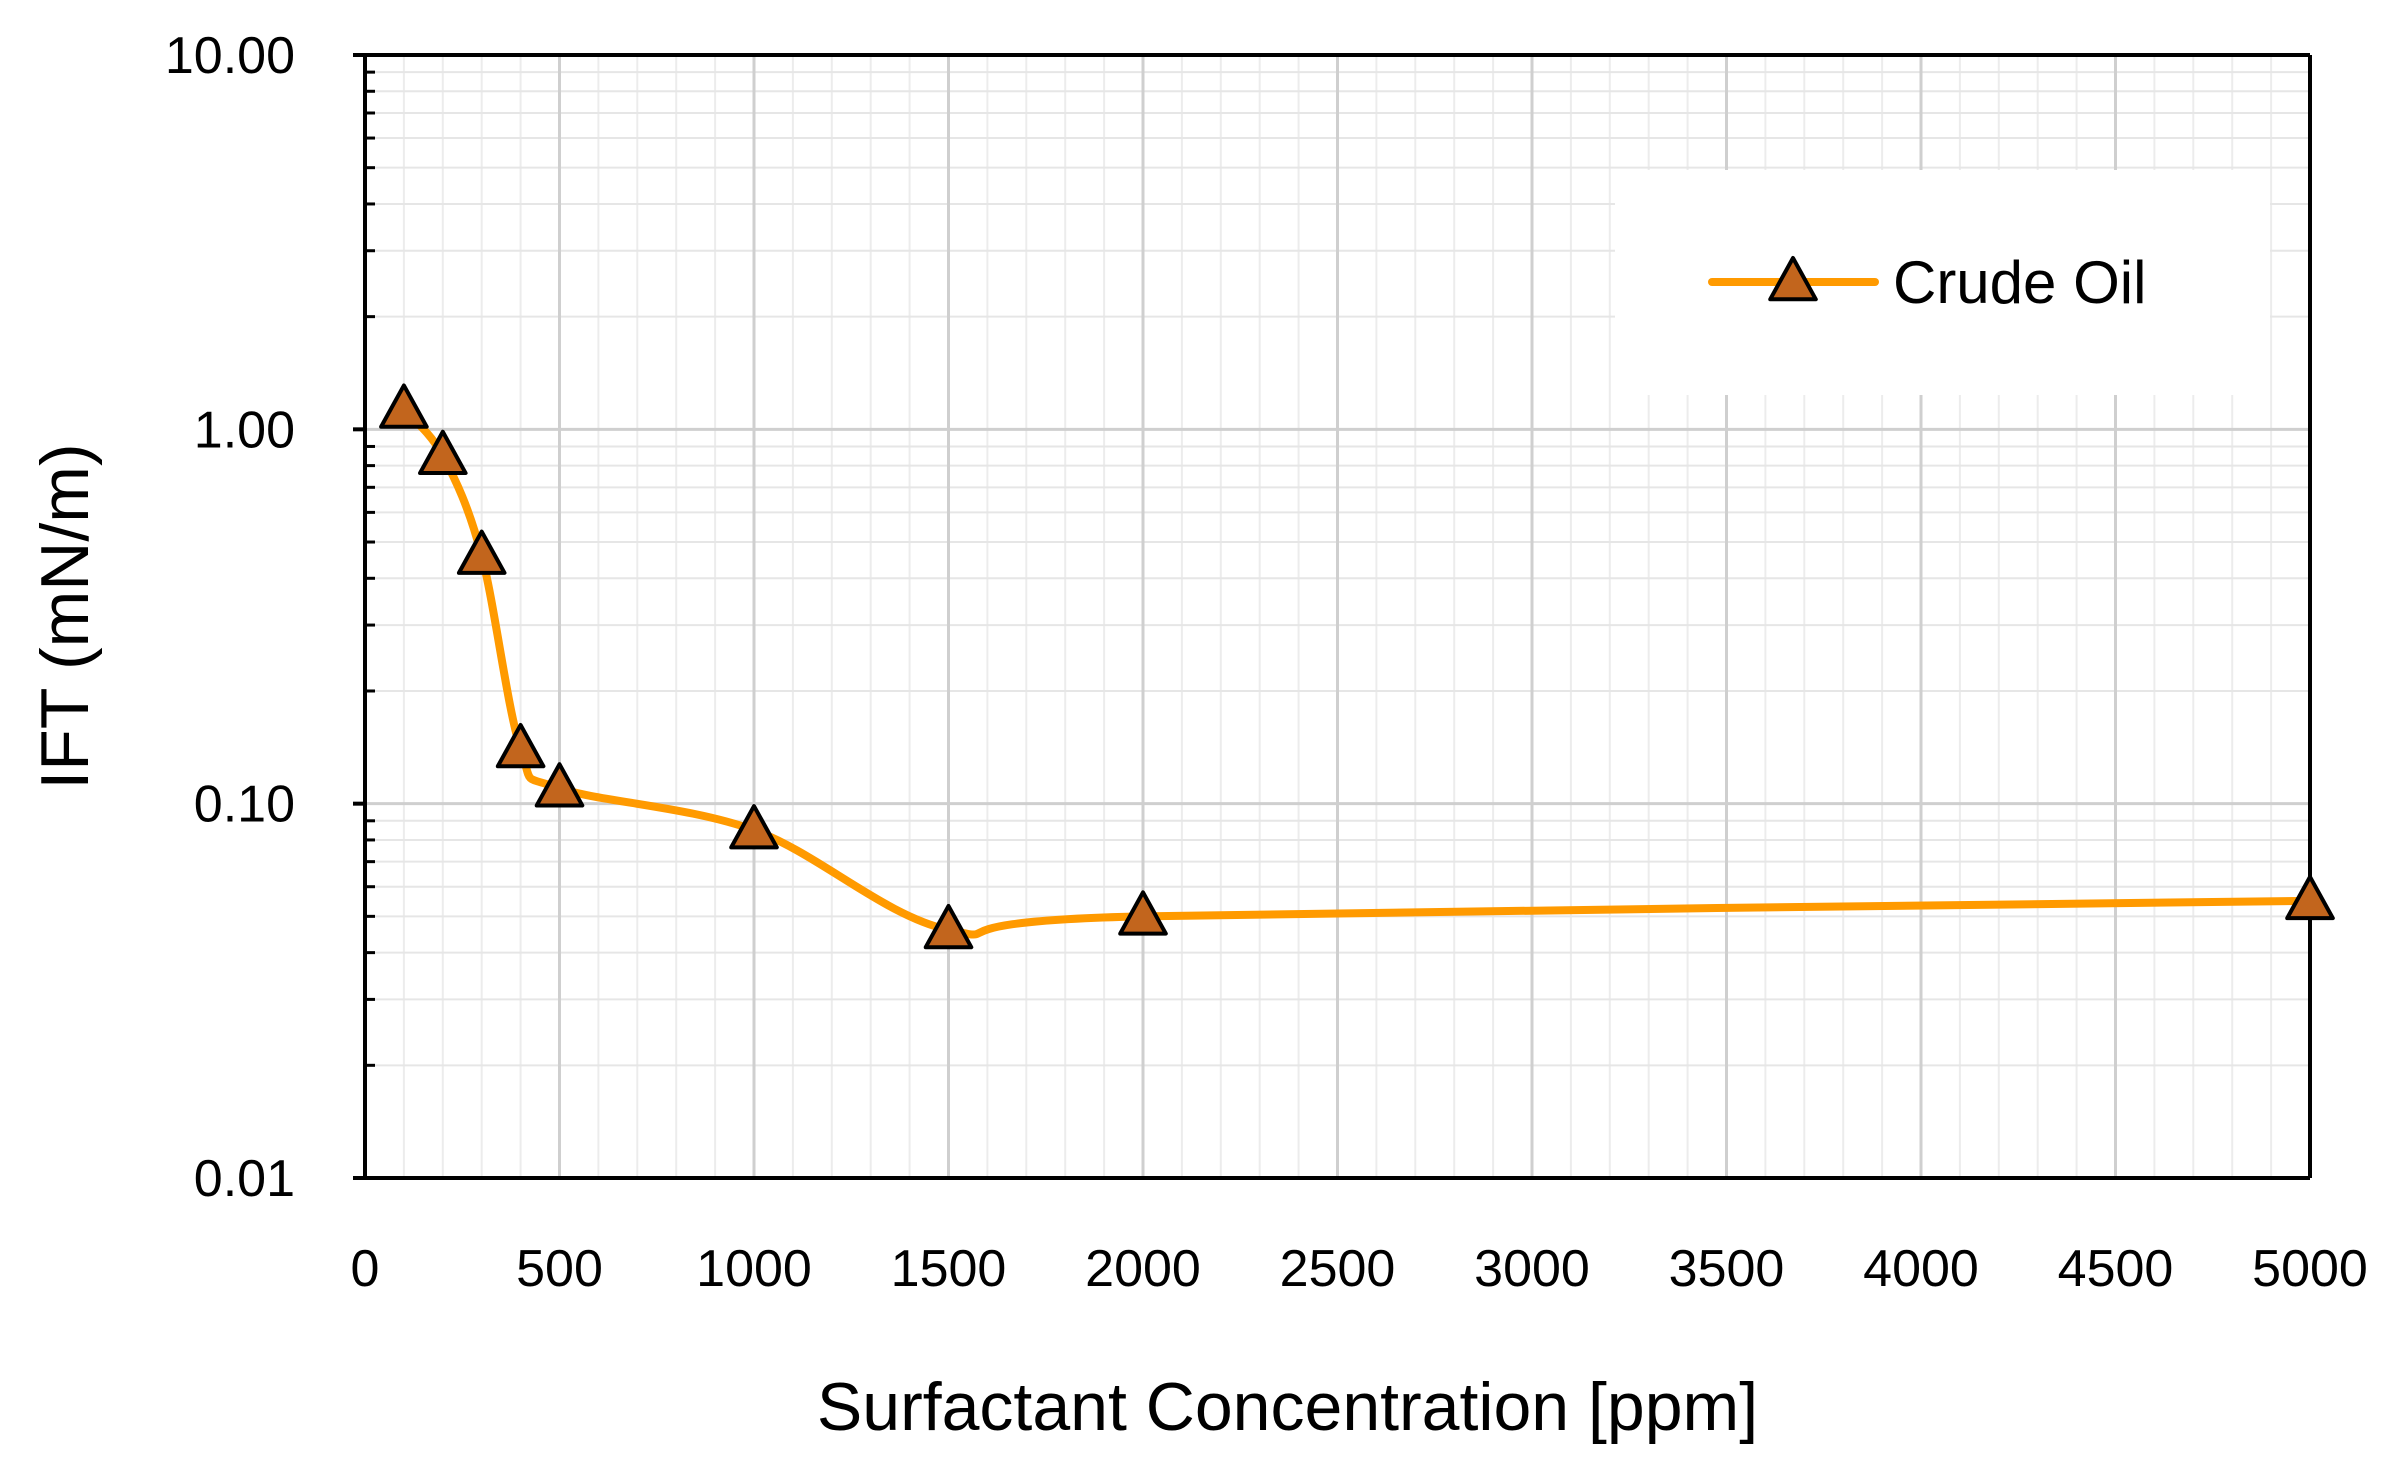 Image resolution: width=2400 pixels, height=1480 pixels. What do you see at coordinates (1921, 1269) in the screenshot?
I see `x-tick-label: 4000` at bounding box center [1921, 1269].